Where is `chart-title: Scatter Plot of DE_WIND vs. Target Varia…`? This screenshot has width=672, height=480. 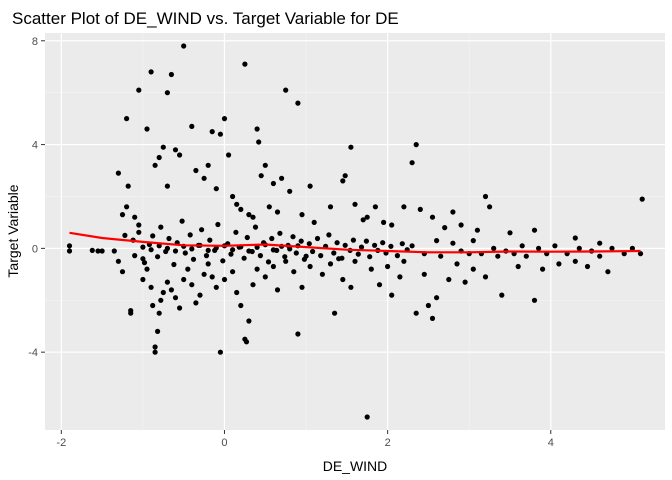 chart-title: Scatter Plot of DE_WIND vs. Target Varia… is located at coordinates (205, 18).